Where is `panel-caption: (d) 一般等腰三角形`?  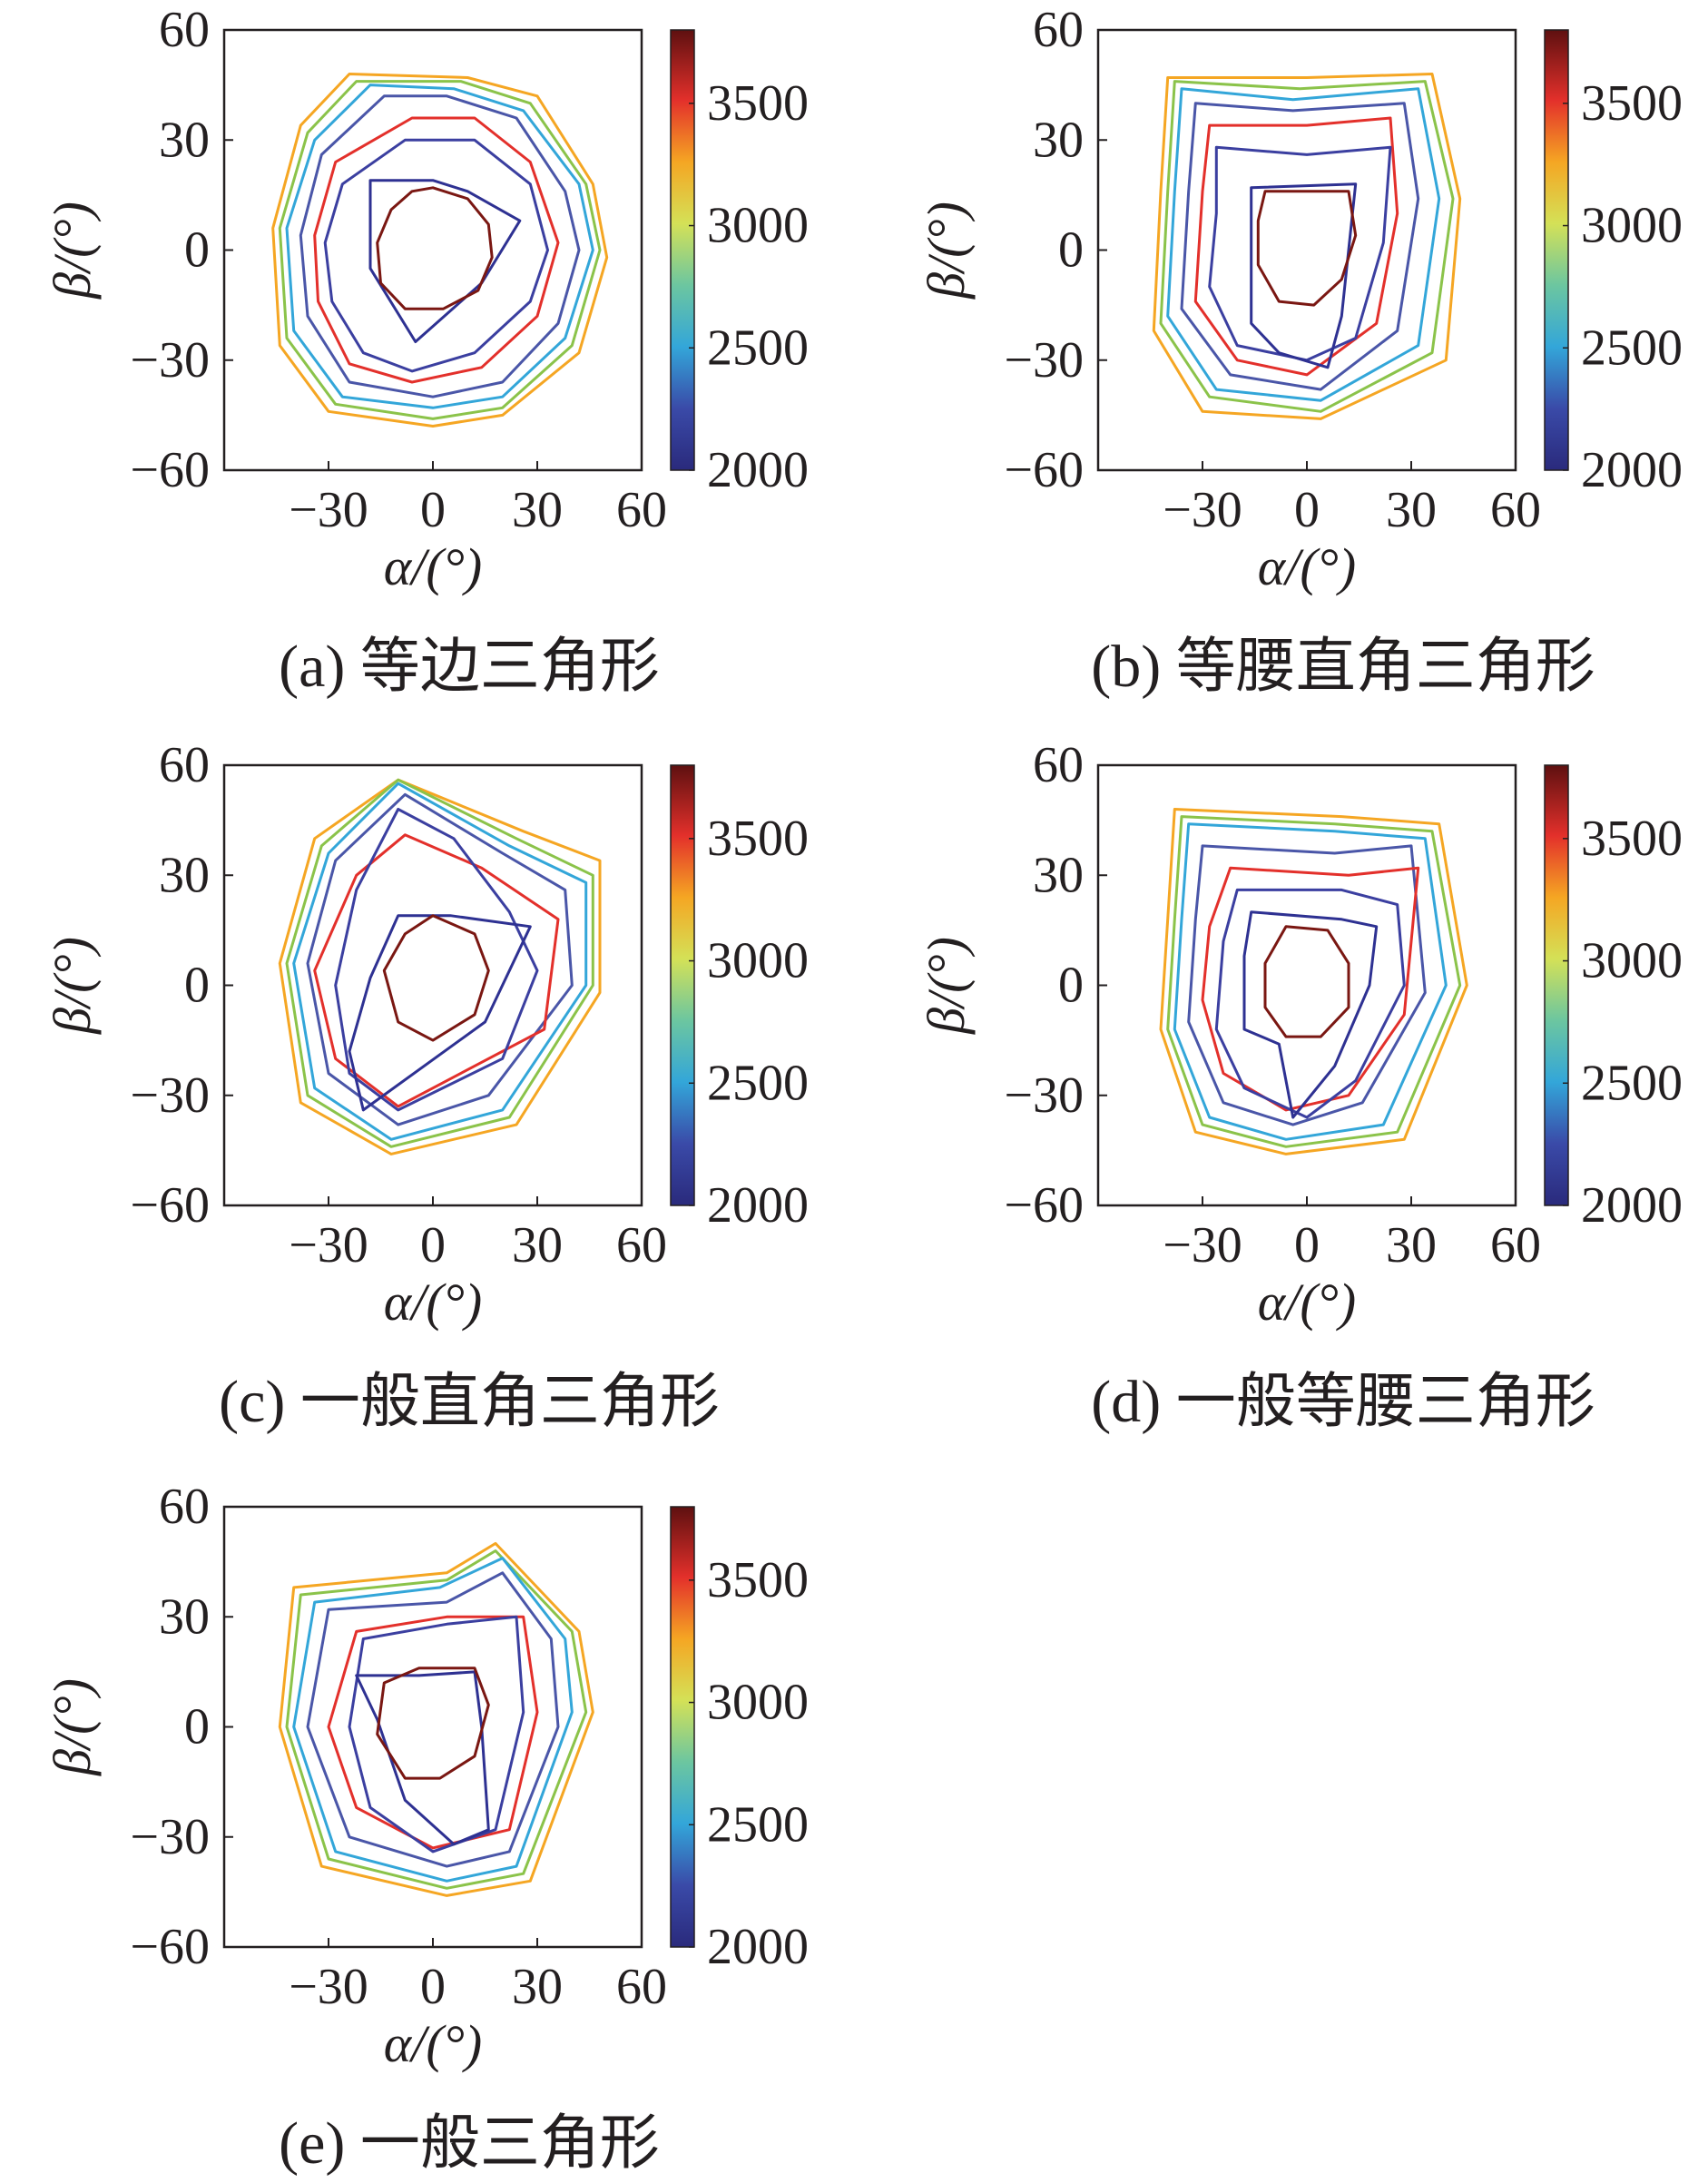
panel-caption: (d) 一般等腰三角形 is located at coordinates (1343, 1402).